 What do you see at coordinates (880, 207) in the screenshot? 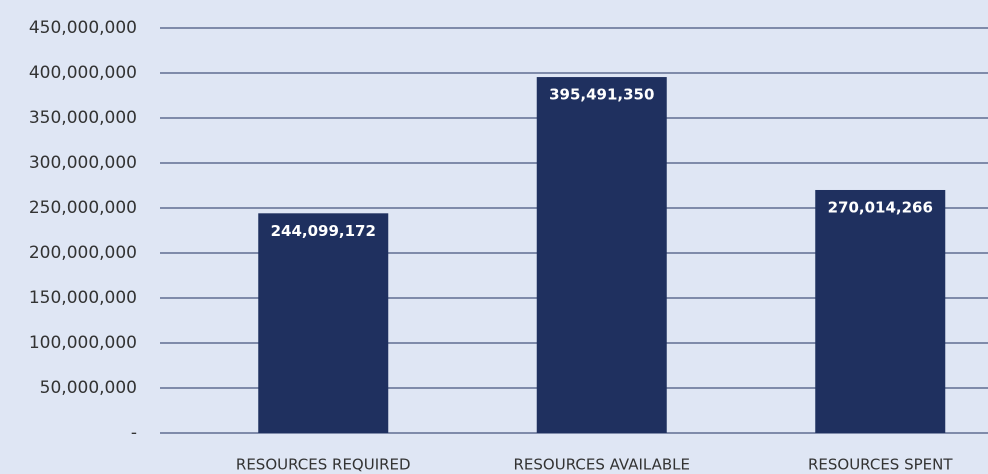
I see `data-label: 270,014,266` at bounding box center [880, 207].